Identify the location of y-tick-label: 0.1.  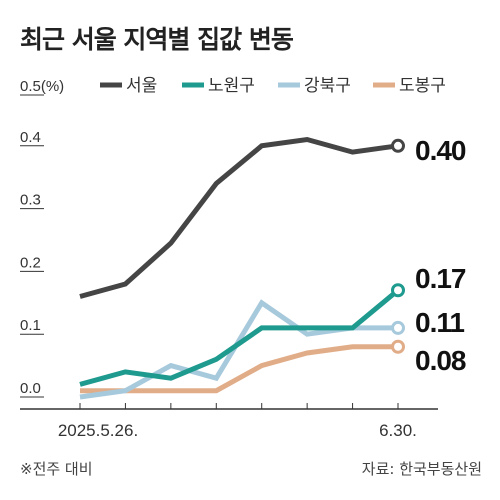
(30, 325).